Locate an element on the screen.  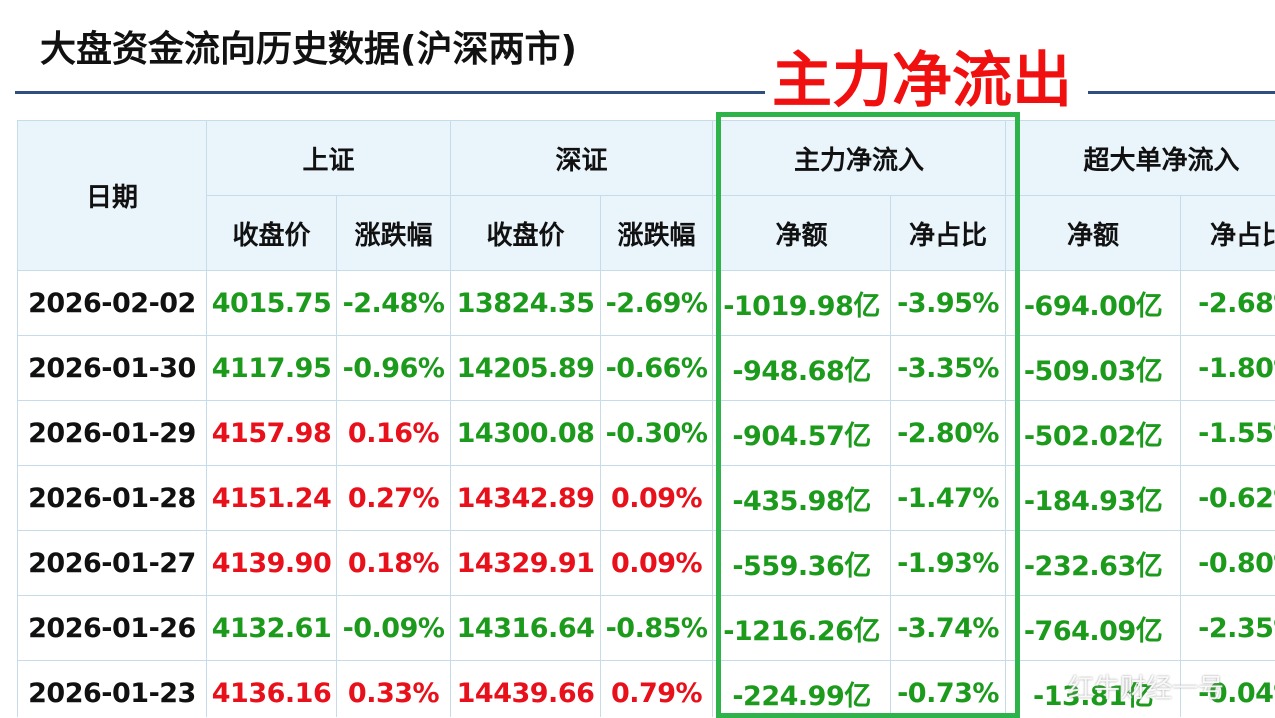
group-header: 上证 is located at coordinates (329, 158).